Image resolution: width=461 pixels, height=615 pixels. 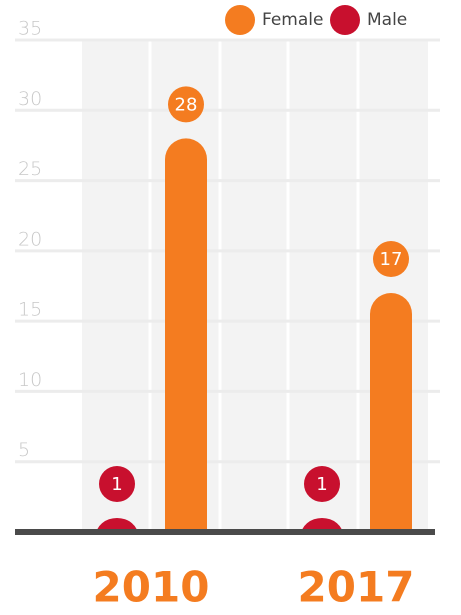 I want to click on value-label: 17, so click(x=391, y=259).